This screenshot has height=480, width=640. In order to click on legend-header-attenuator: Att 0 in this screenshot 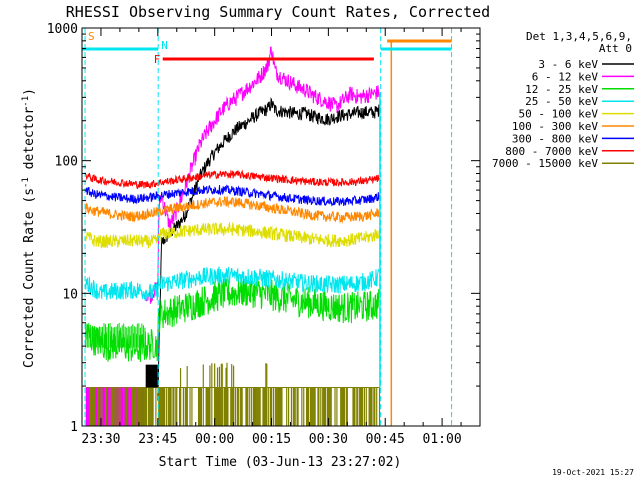, I will do `click(615, 48)`.